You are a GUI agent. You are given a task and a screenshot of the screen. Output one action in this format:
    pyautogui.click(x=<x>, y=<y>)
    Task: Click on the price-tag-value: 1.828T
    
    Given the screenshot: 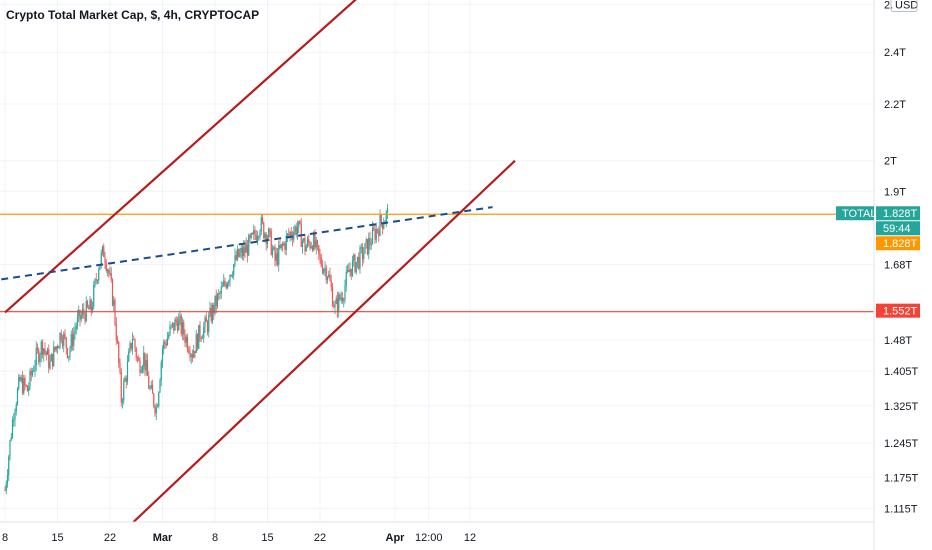 What is the action you would take?
    pyautogui.click(x=900, y=244)
    